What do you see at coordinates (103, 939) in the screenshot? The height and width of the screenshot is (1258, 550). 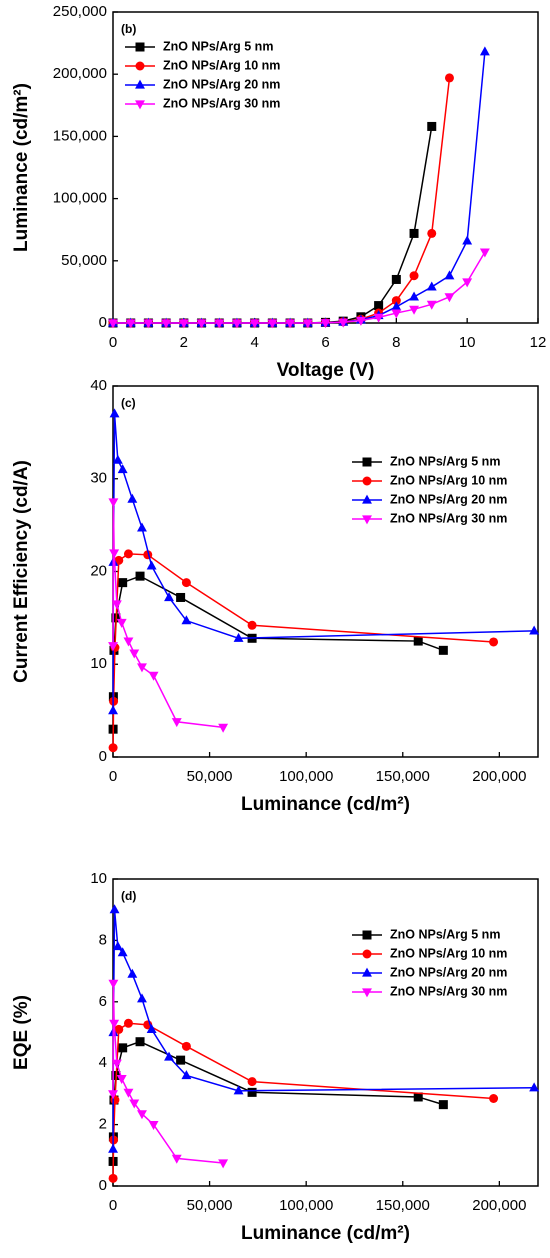 I see `y-tick-label: 8` at bounding box center [103, 939].